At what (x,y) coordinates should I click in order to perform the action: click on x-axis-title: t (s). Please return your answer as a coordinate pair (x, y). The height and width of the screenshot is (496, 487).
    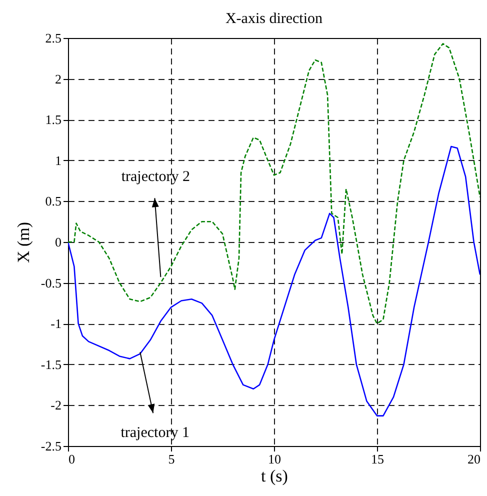
    Looking at the image, I should click on (274, 476).